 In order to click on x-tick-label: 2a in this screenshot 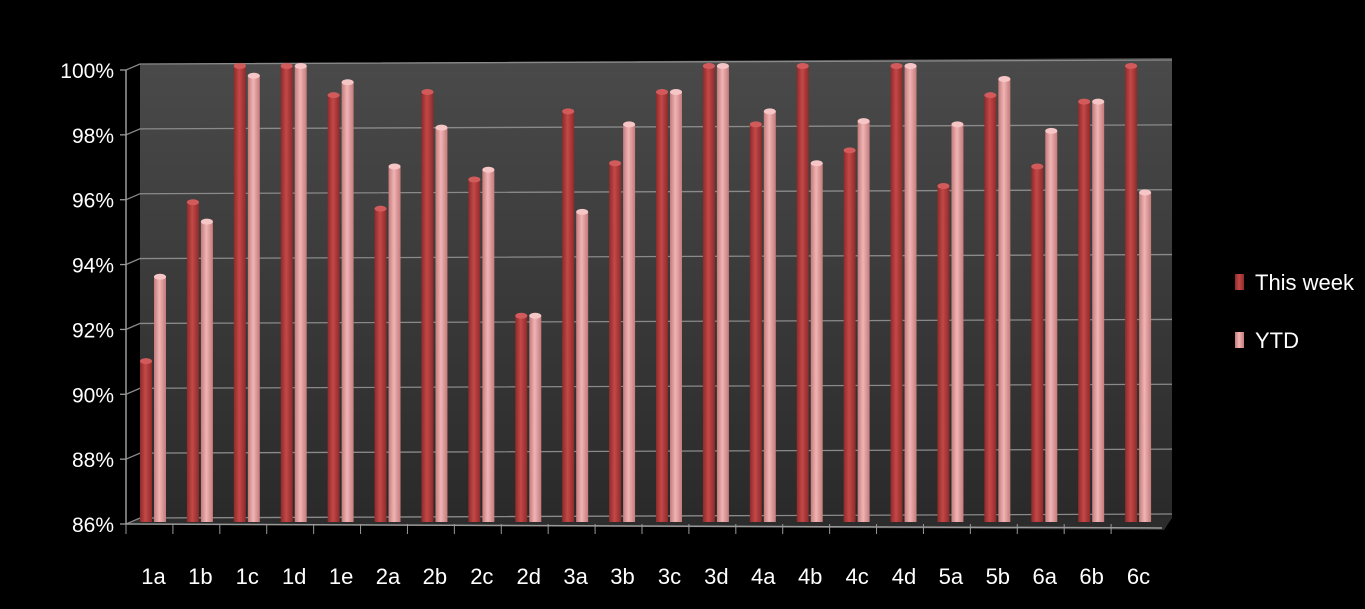, I will do `click(388, 576)`.